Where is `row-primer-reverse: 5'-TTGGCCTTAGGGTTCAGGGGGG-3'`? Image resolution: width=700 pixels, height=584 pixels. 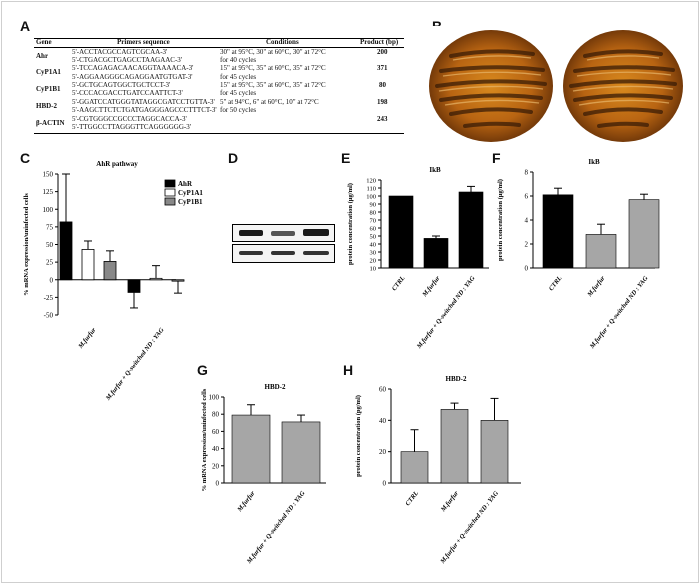
row-primer-reverse: 5'-TTGGCCTTAGGGTTCAGGGGGG-3' is located at coordinates (132, 127).